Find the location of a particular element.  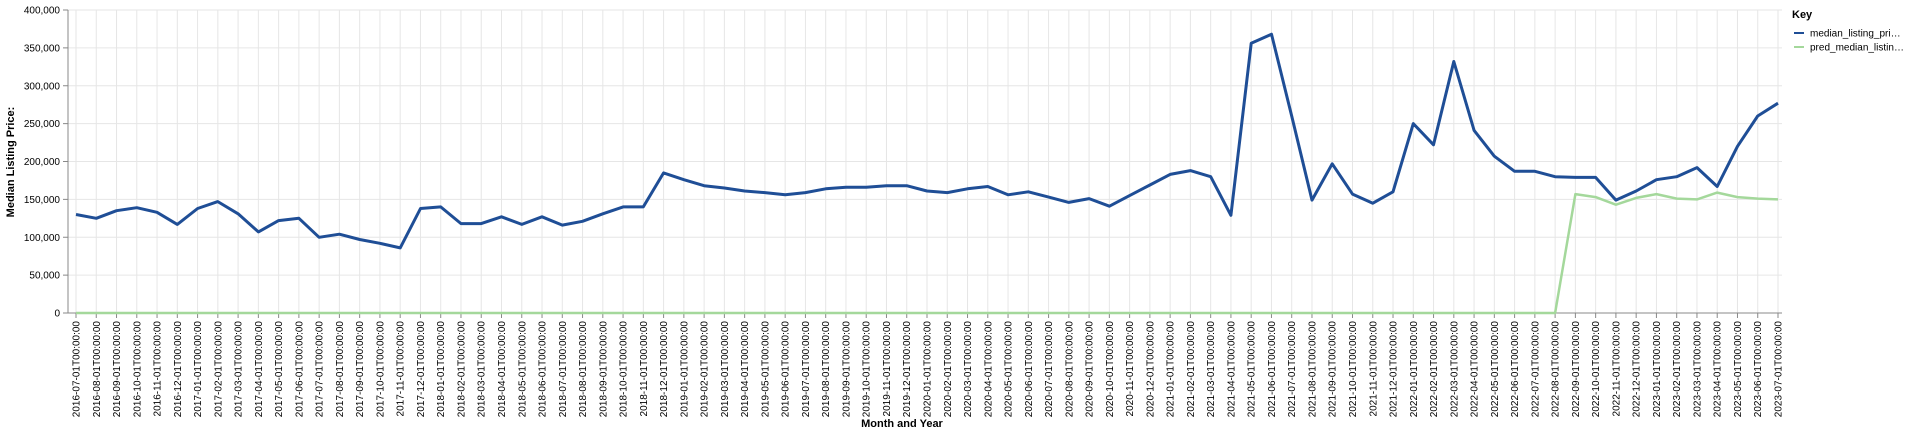

x-tick-label: 2021-02-01T00:00:00 is located at coordinates (1191, 369).